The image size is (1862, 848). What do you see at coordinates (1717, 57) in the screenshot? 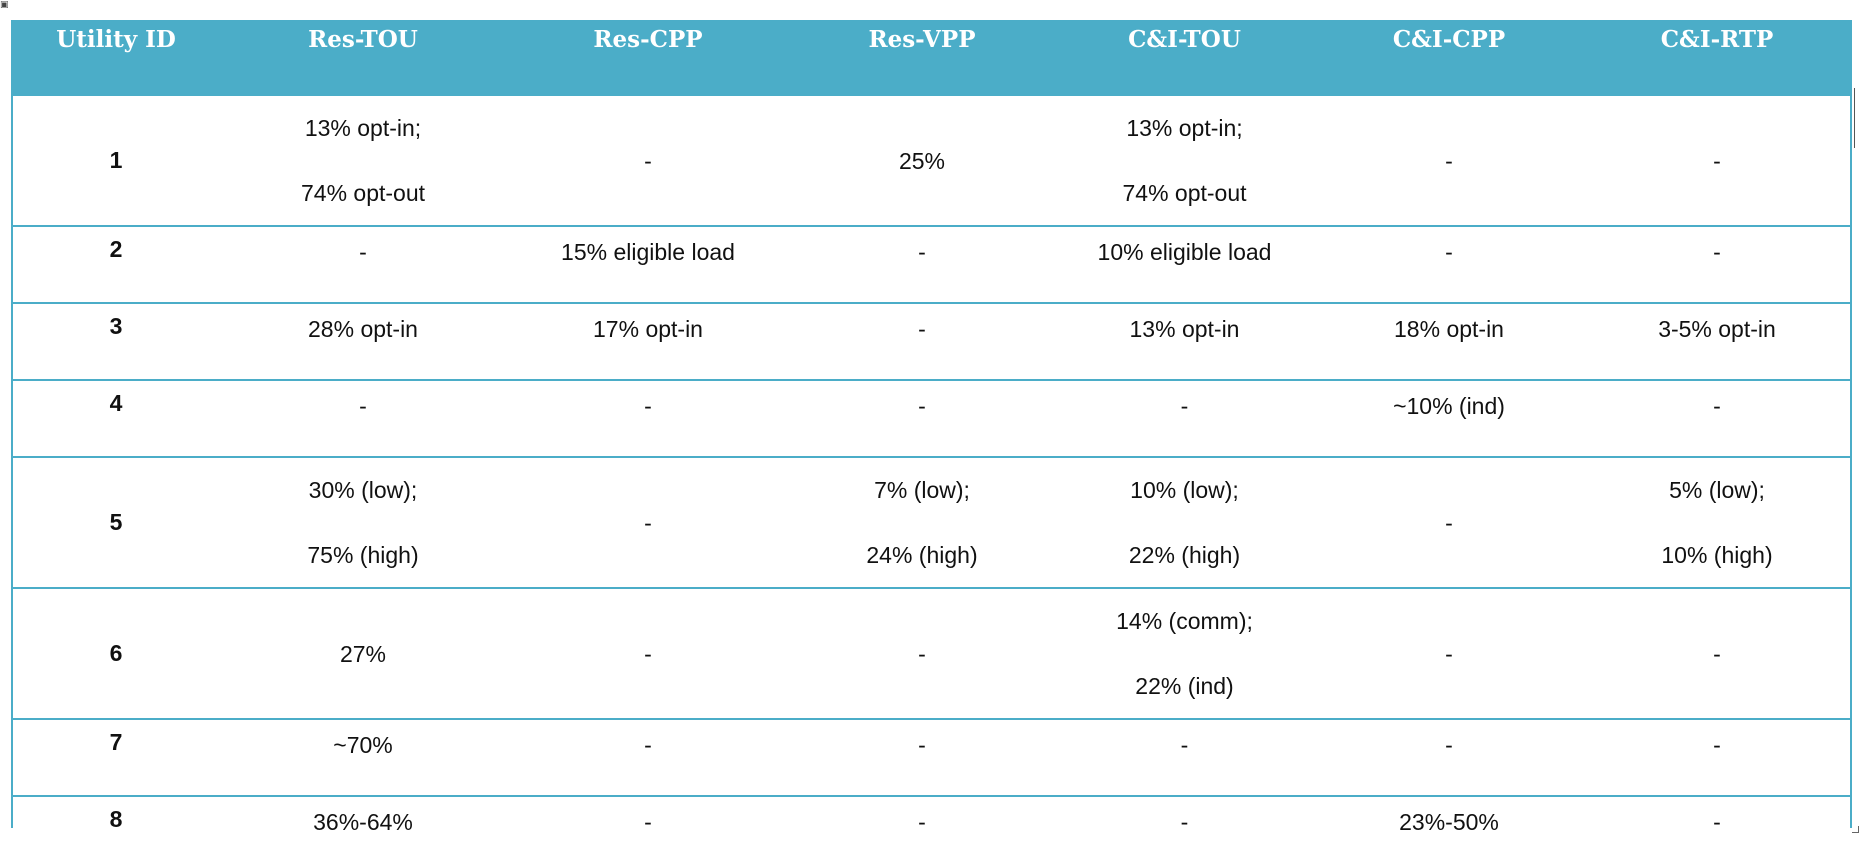
I see `header-ci-rtp: C&I-RTP` at bounding box center [1717, 57].